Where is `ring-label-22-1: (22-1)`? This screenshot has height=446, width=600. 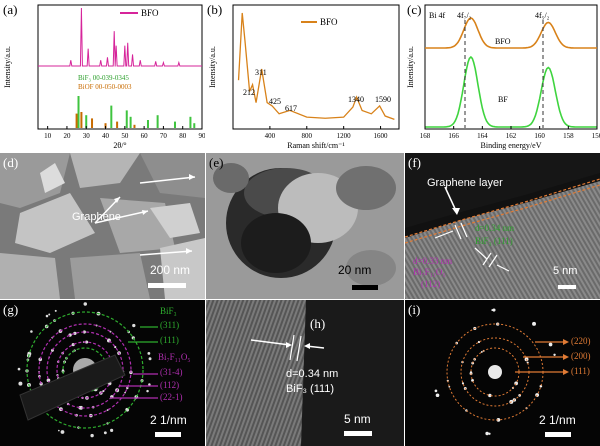 ring-label-22-1: (22-1) is located at coordinates (171, 397).